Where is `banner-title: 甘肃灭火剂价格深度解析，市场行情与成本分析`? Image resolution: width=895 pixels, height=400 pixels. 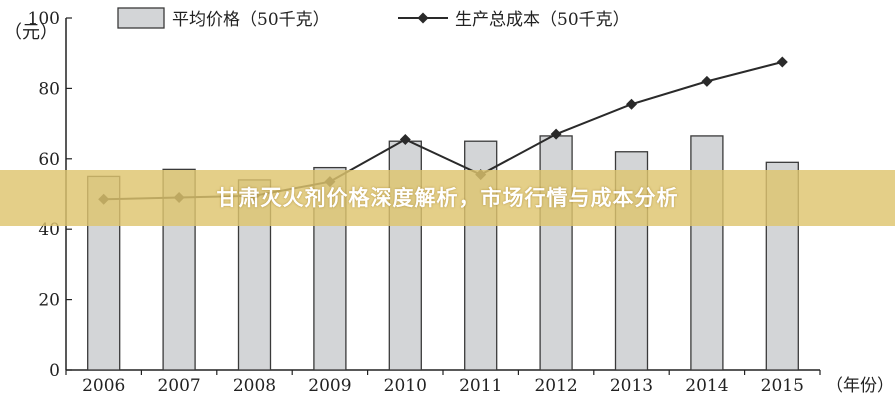 banner-title: 甘肃灭火剂价格深度解析，市场行情与成本分析 is located at coordinates (447, 198).